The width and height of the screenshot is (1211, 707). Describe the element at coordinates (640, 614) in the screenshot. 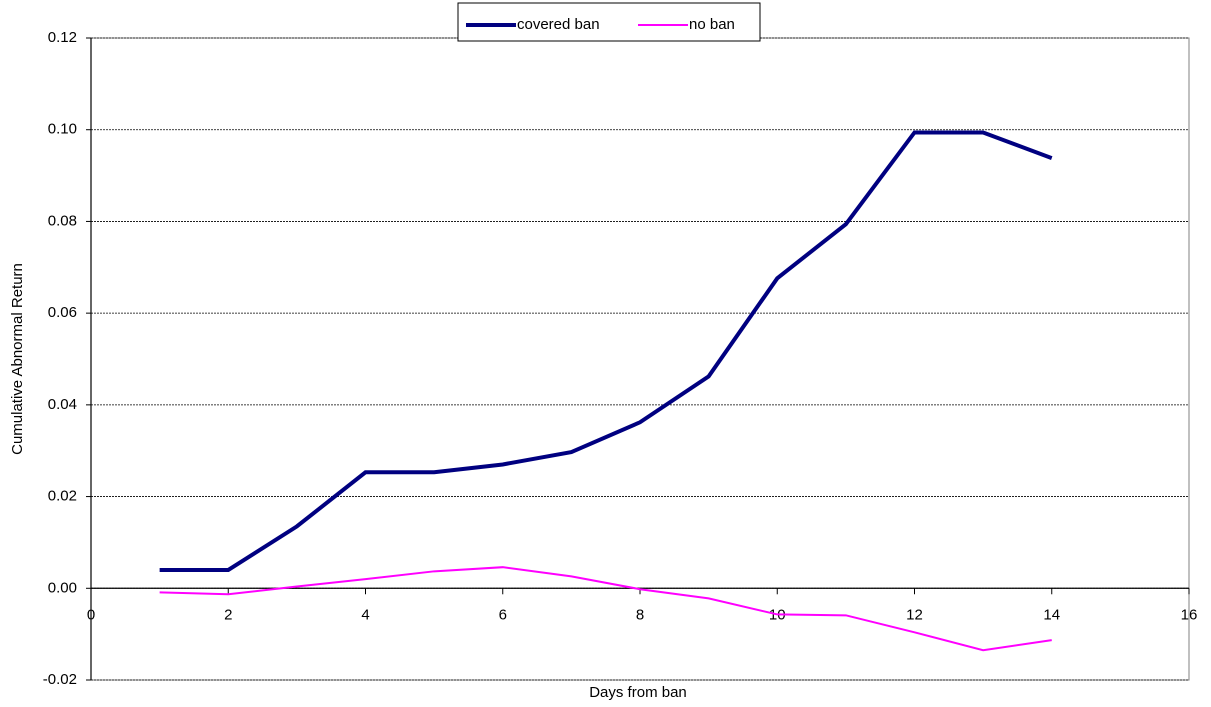

I see `x-tick-label: 8` at that location.